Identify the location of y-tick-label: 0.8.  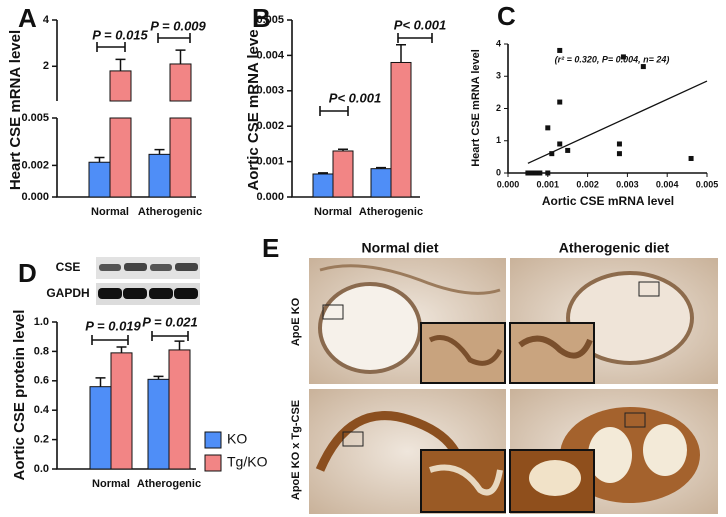
(41, 351).